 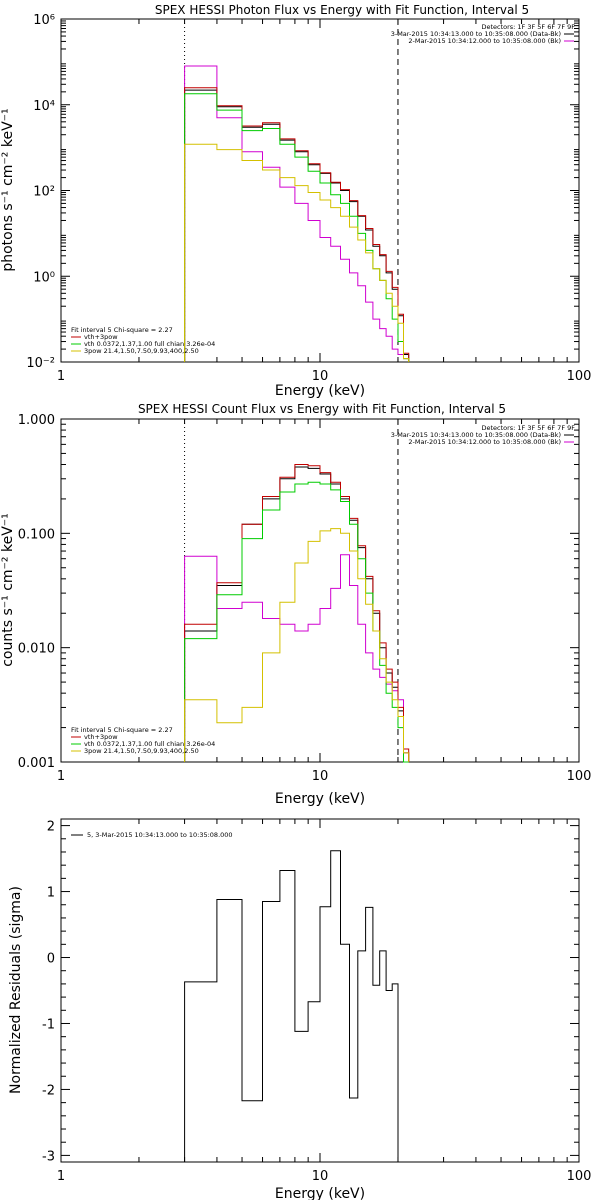 I want to click on y-tick-label: 10⁻², so click(x=40, y=363).